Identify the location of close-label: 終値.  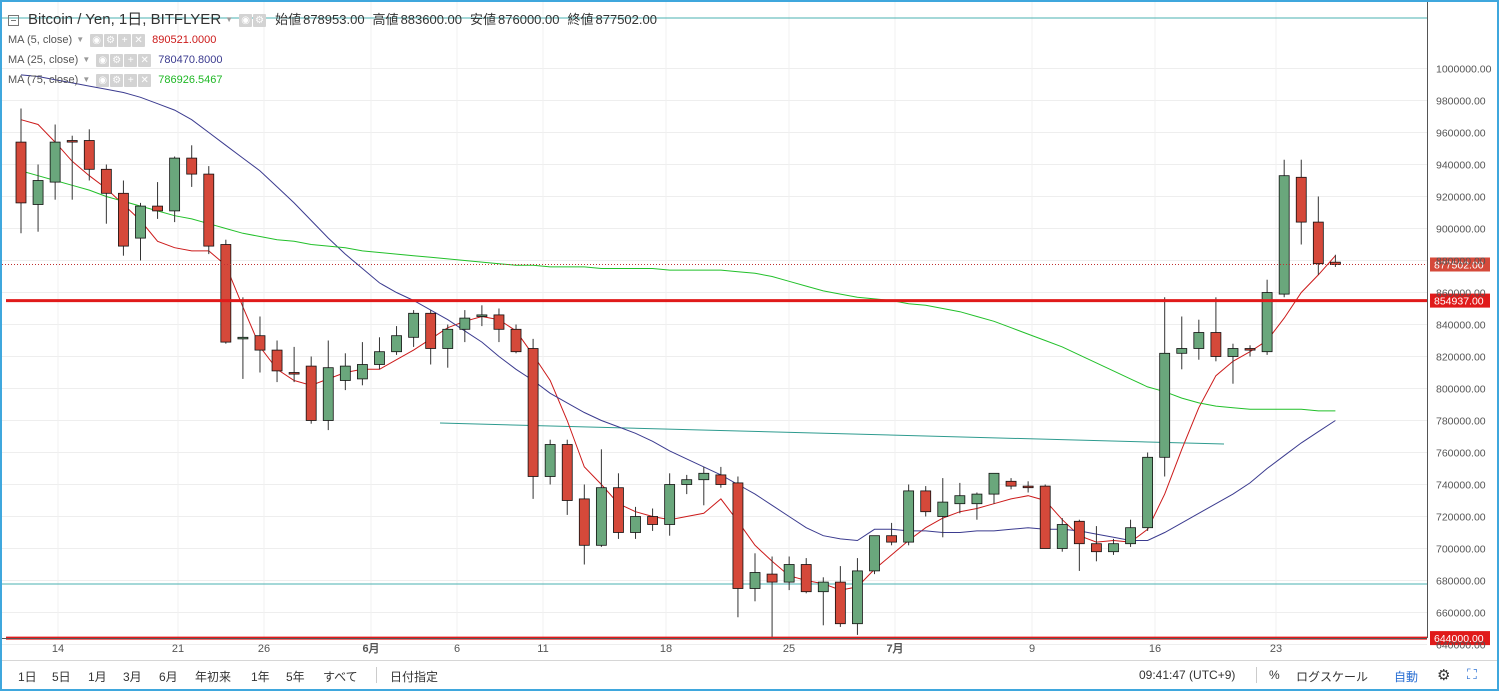
(580, 19).